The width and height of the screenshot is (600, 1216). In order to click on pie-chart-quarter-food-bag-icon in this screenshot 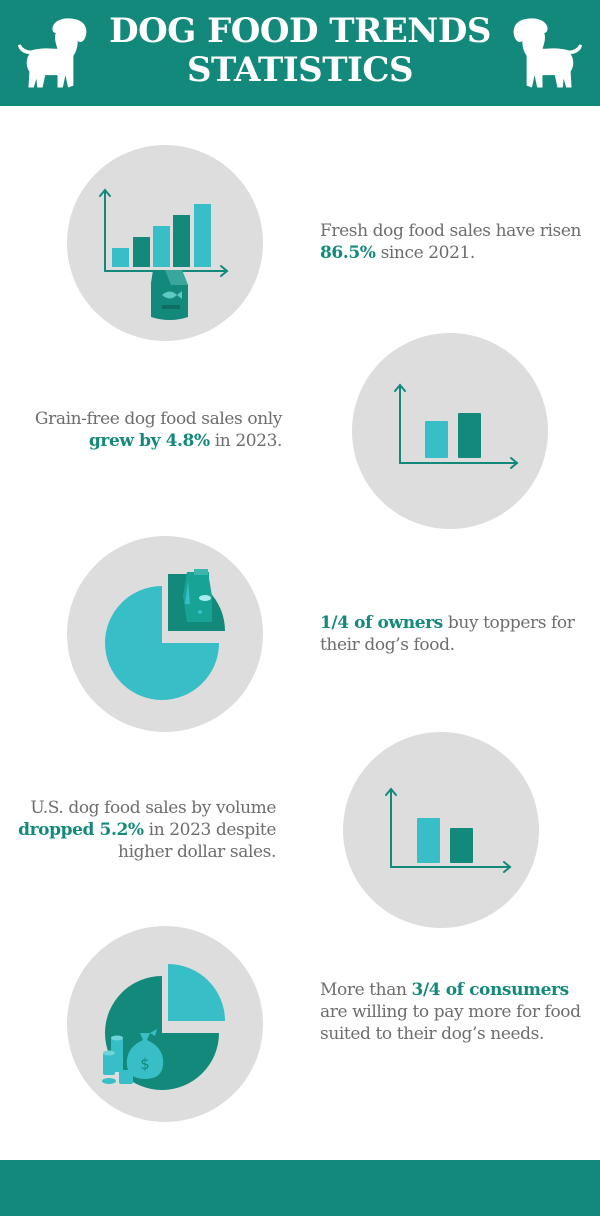, I will do `click(165, 634)`.